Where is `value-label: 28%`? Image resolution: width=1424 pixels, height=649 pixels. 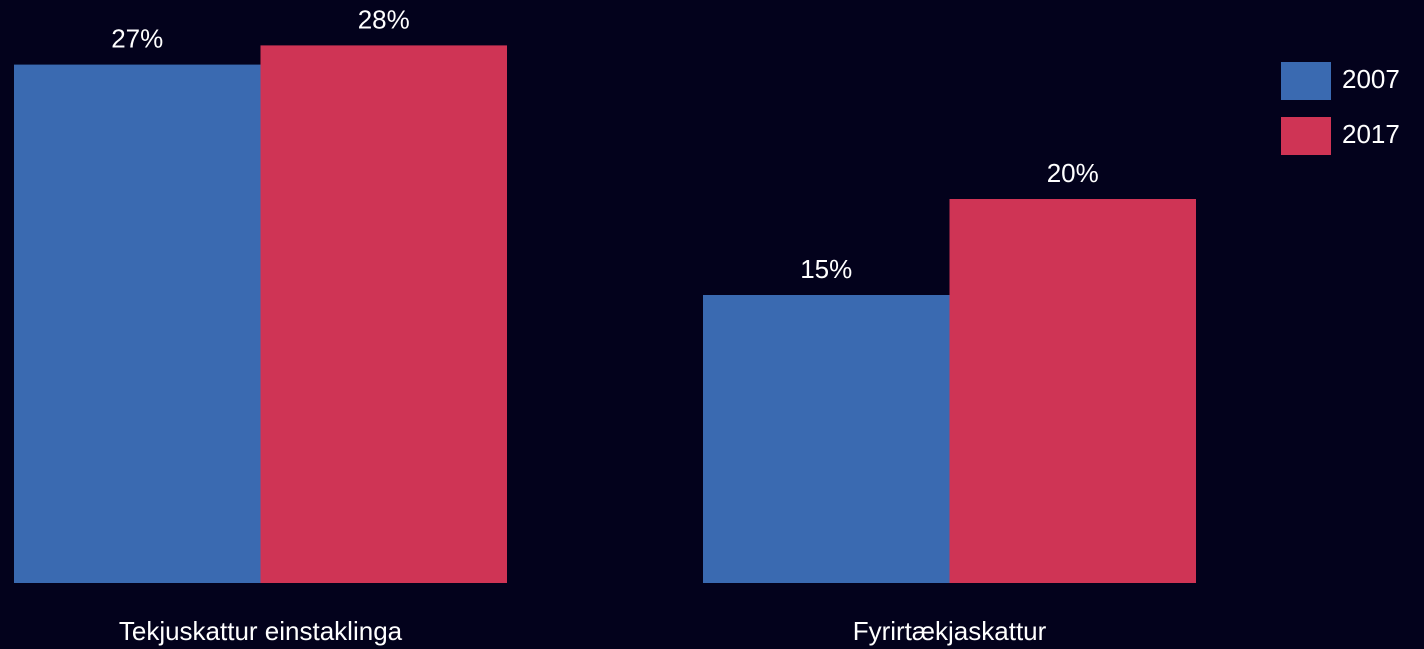 value-label: 28% is located at coordinates (384, 19).